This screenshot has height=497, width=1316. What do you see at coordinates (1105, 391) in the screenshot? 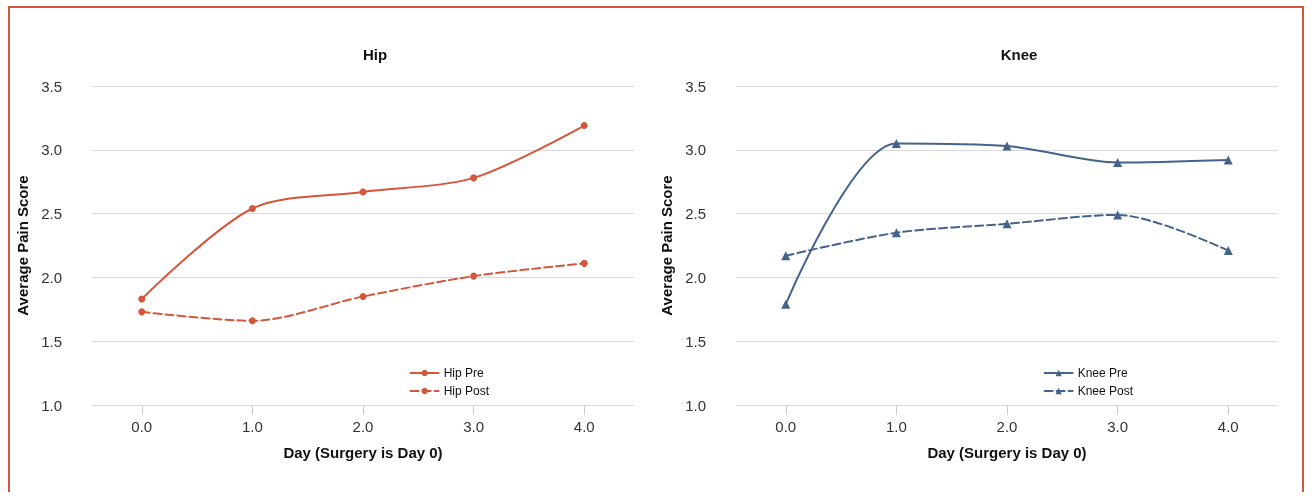
I see `legend-label: Knee Post` at bounding box center [1105, 391].